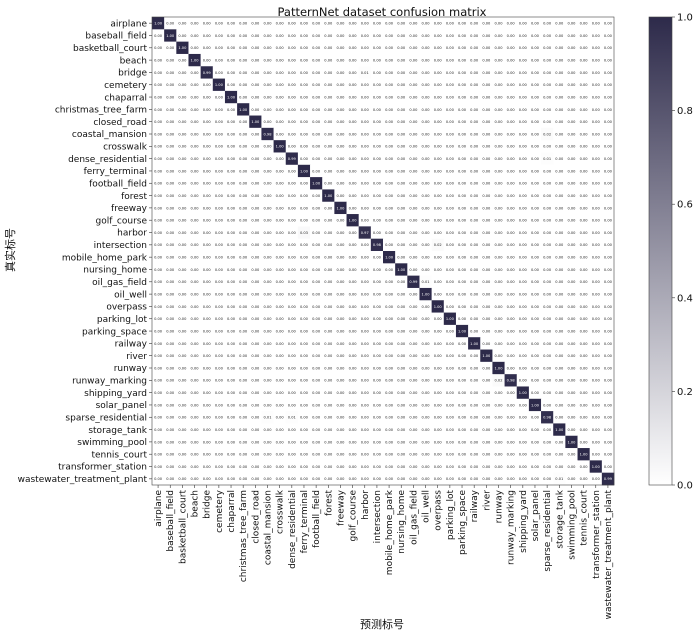 Image resolution: width=700 pixels, height=636 pixels. Describe the element at coordinates (219, 85) in the screenshot. I see `cell-value-label: 1.00` at that location.